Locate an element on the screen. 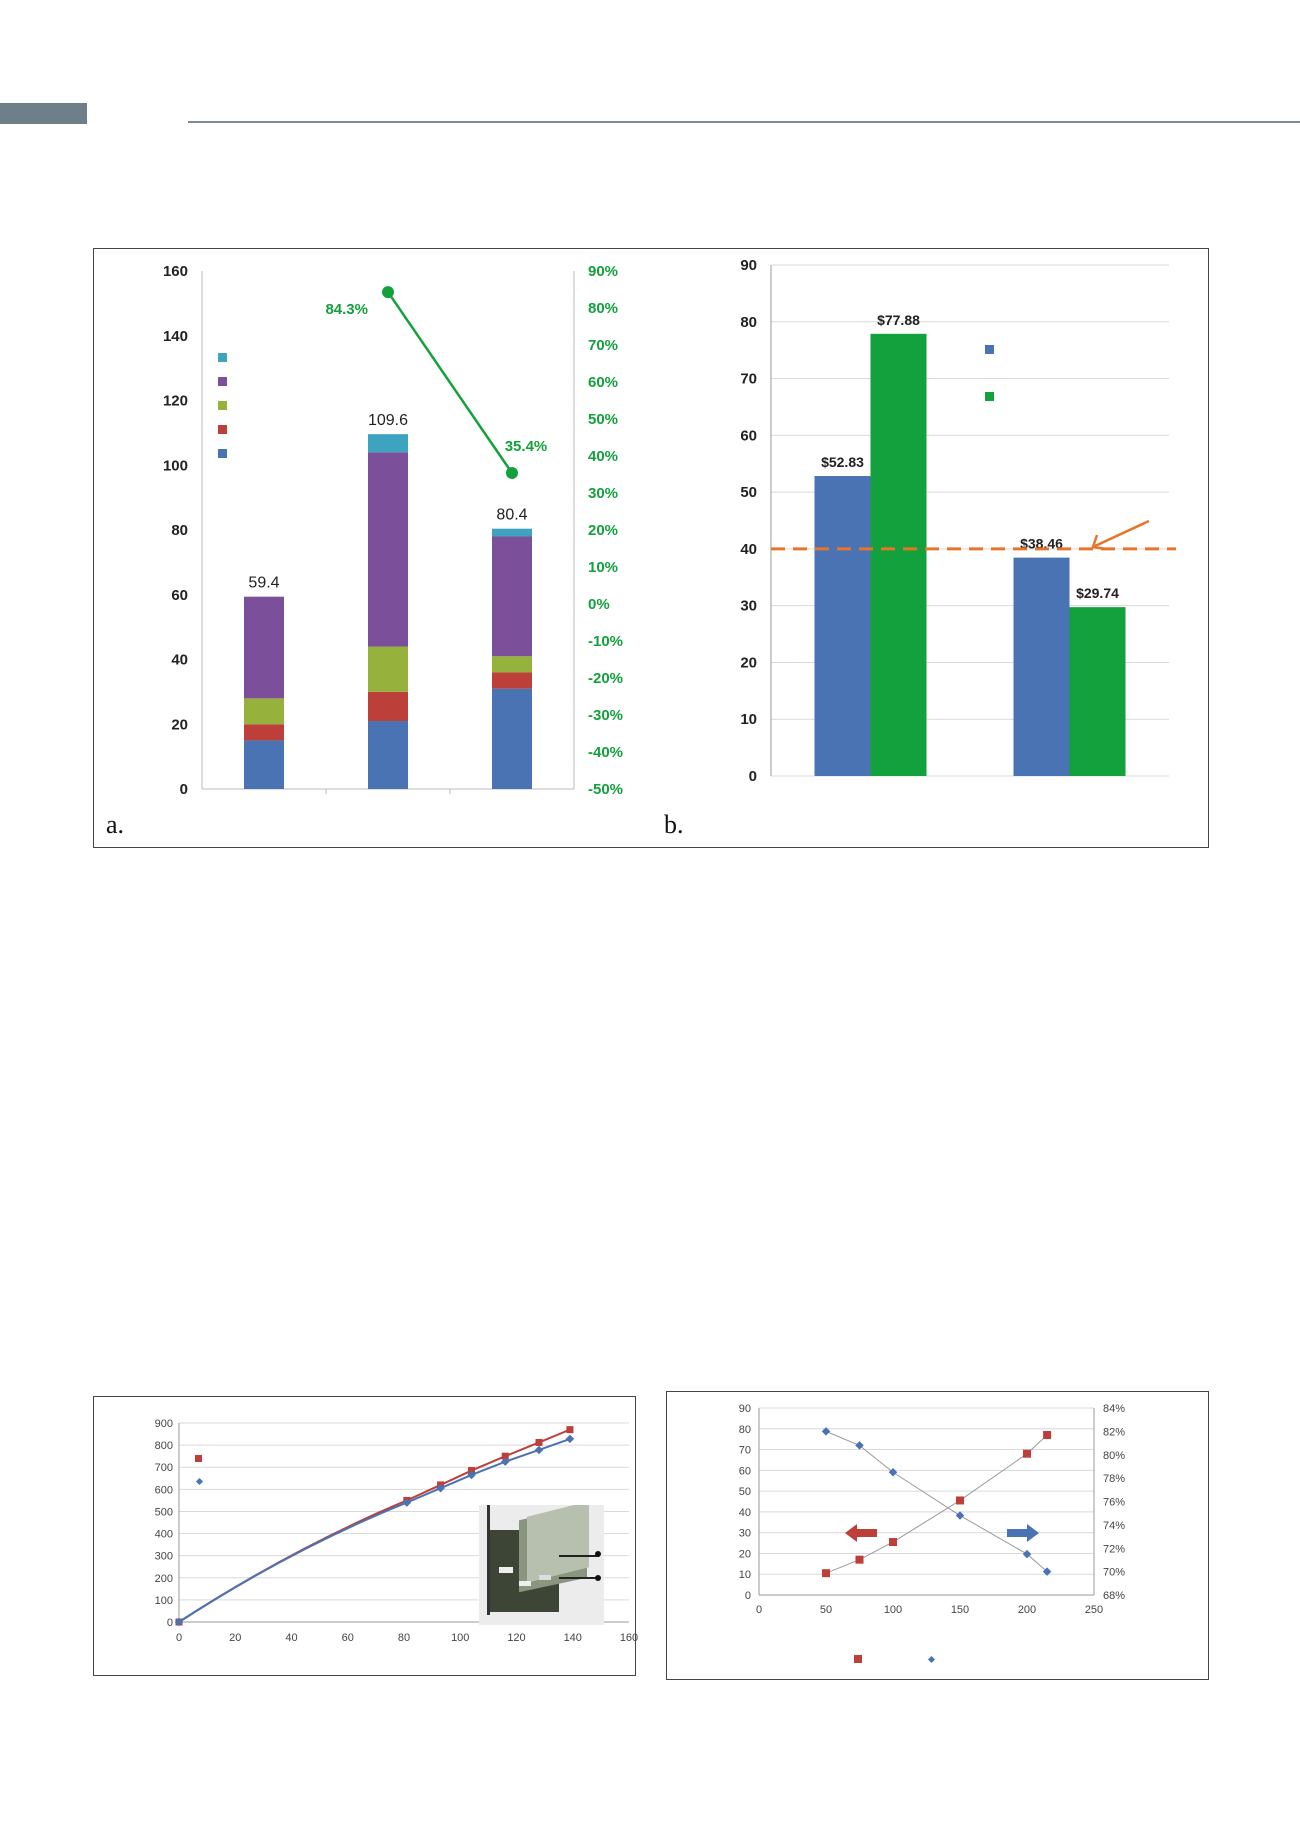 The image size is (1300, 1839). axis-c-y-tick-label: 900 is located at coordinates (164, 1424).